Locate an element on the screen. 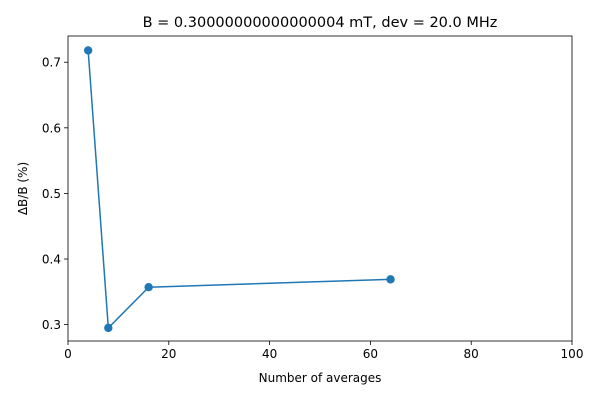  y-tick-label: 0.6 is located at coordinates (51, 128).